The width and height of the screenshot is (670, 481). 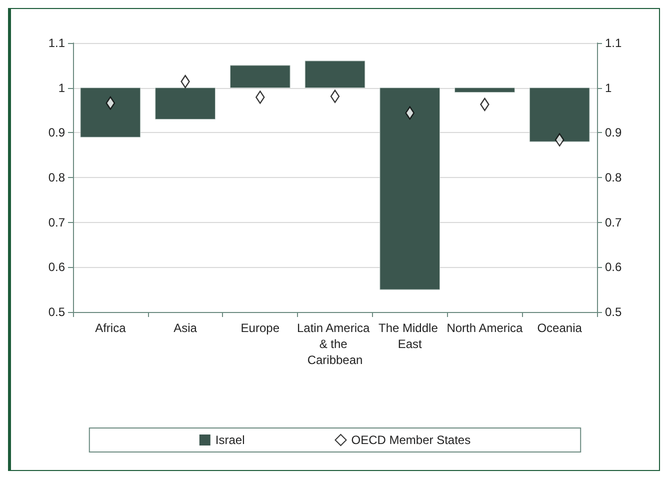 What do you see at coordinates (230, 440) in the screenshot?
I see `legend-label: Israel` at bounding box center [230, 440].